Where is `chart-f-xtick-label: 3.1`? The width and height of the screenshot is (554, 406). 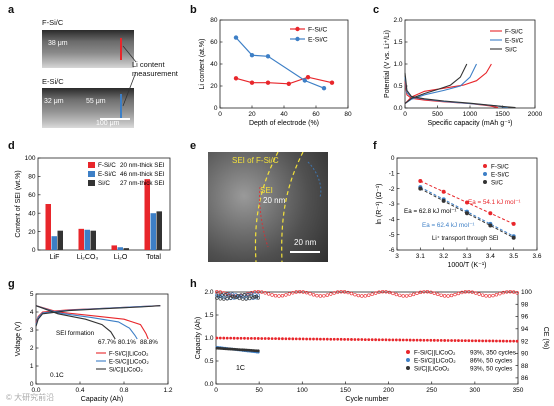
chart-f-xtick-label: 3.1 is located at coordinates (420, 256).